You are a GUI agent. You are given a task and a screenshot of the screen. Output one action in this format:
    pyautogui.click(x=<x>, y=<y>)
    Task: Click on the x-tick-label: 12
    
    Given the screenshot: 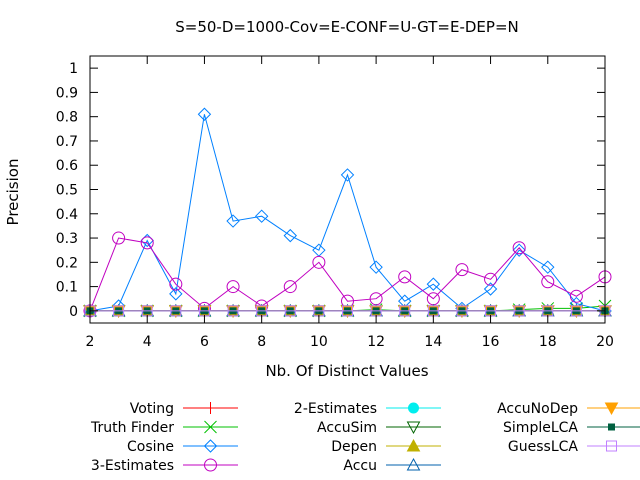 What is the action you would take?
    pyautogui.click(x=376, y=342)
    